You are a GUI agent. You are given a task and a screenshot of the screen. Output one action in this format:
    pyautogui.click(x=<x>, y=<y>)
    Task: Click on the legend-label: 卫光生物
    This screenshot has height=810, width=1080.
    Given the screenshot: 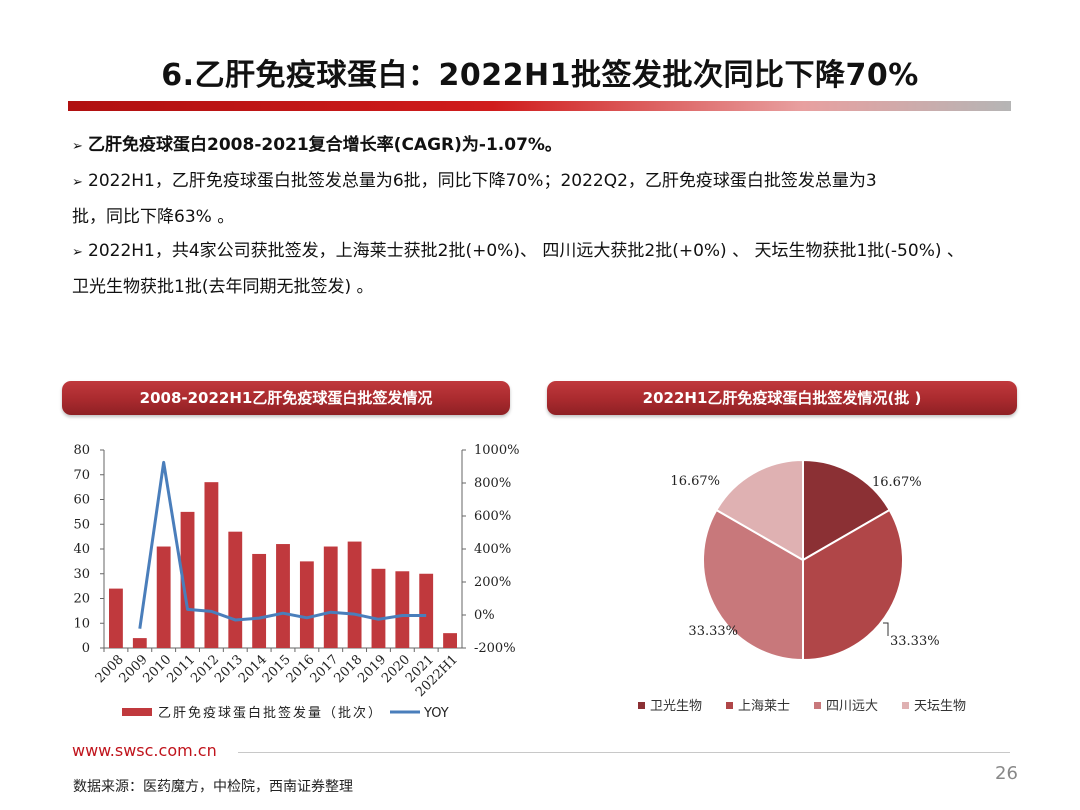 What is the action you would take?
    pyautogui.click(x=676, y=706)
    